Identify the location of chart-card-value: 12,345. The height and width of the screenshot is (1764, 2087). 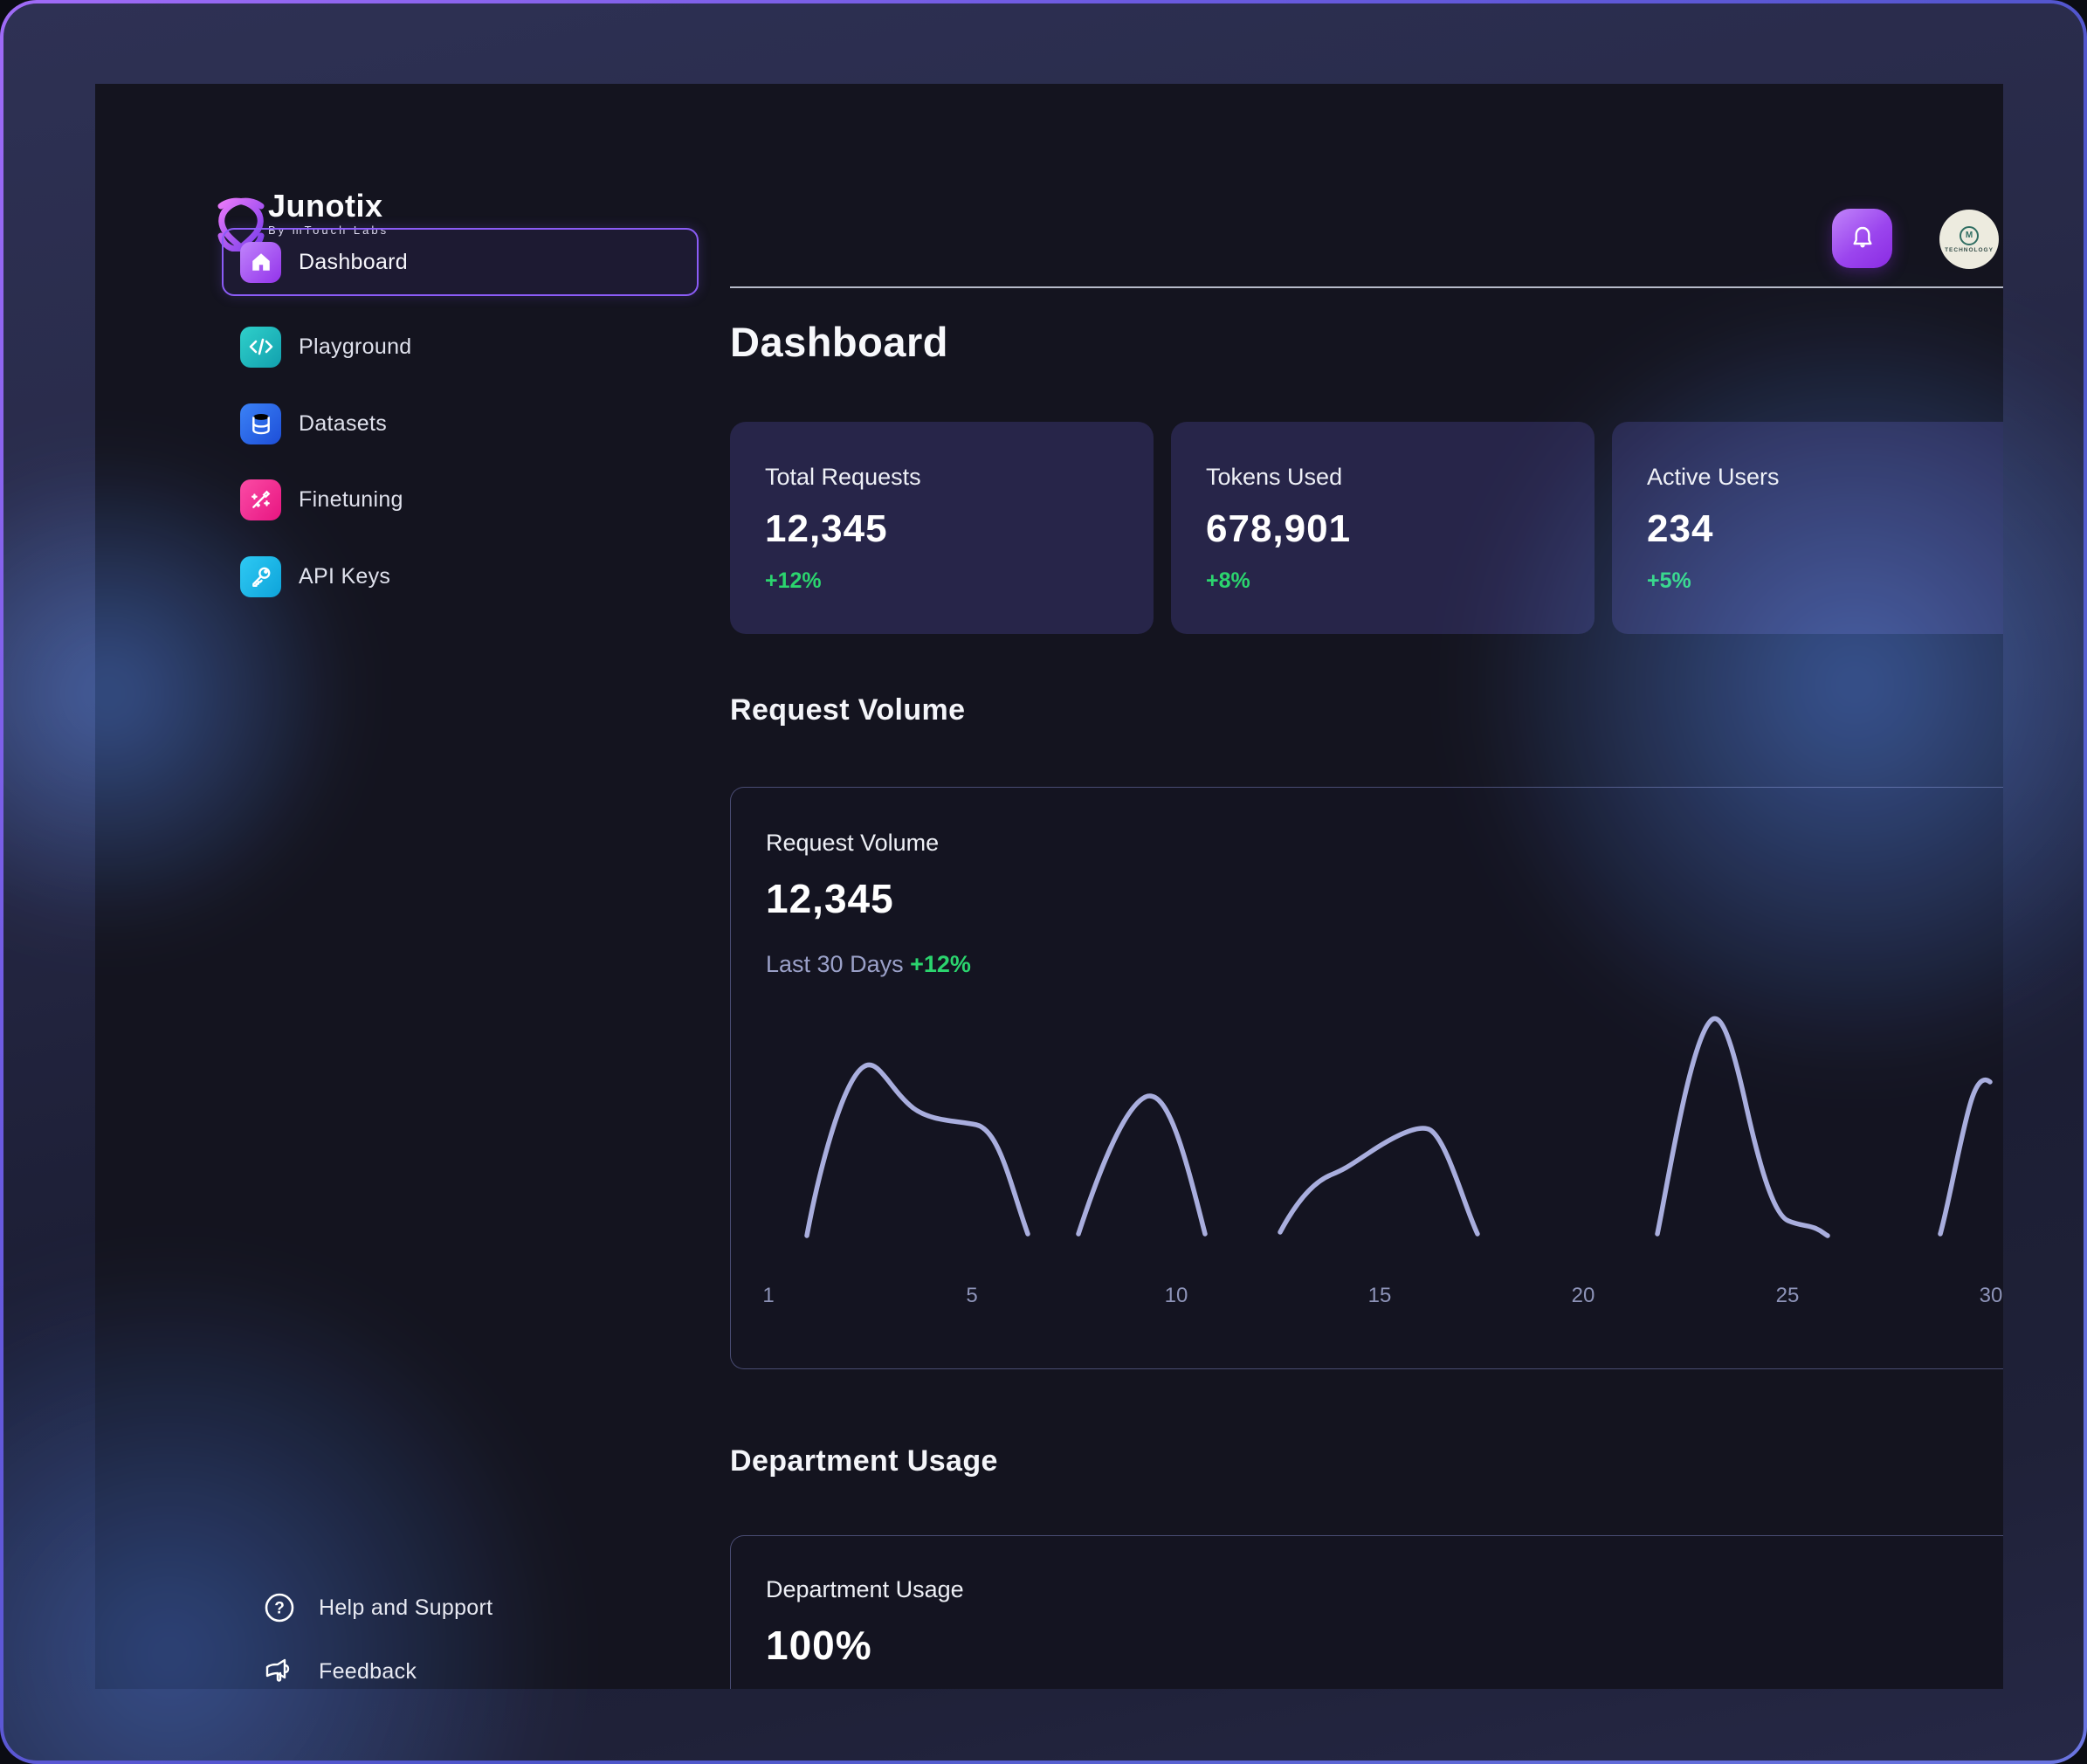
(830, 899).